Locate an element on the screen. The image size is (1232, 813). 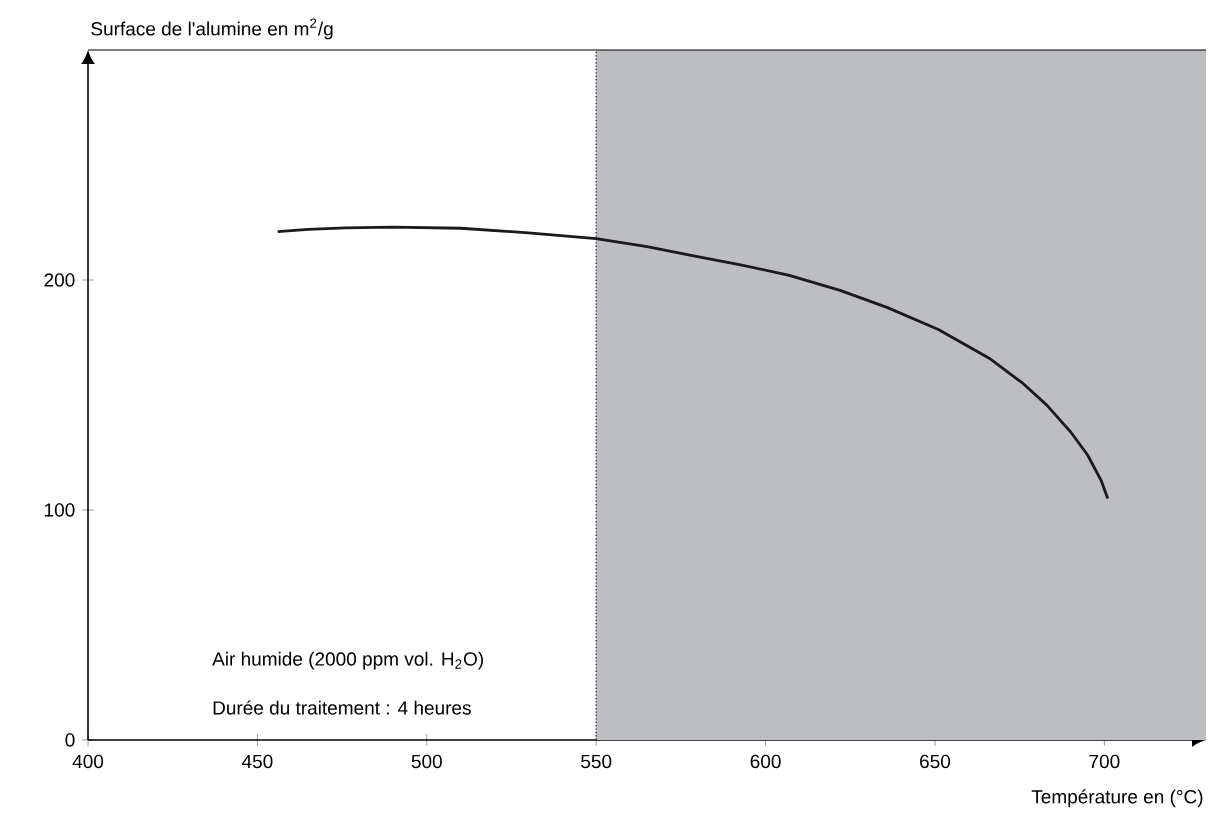
x-tick-label: 700 is located at coordinates (1104, 761).